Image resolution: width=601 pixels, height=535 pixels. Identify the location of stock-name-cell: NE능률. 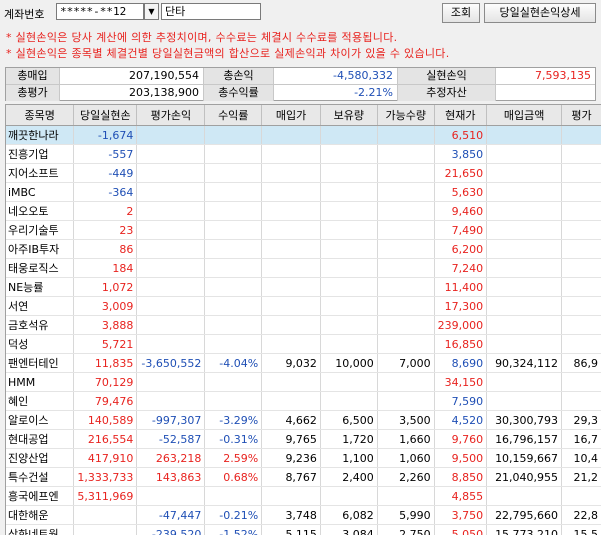
(40, 287).